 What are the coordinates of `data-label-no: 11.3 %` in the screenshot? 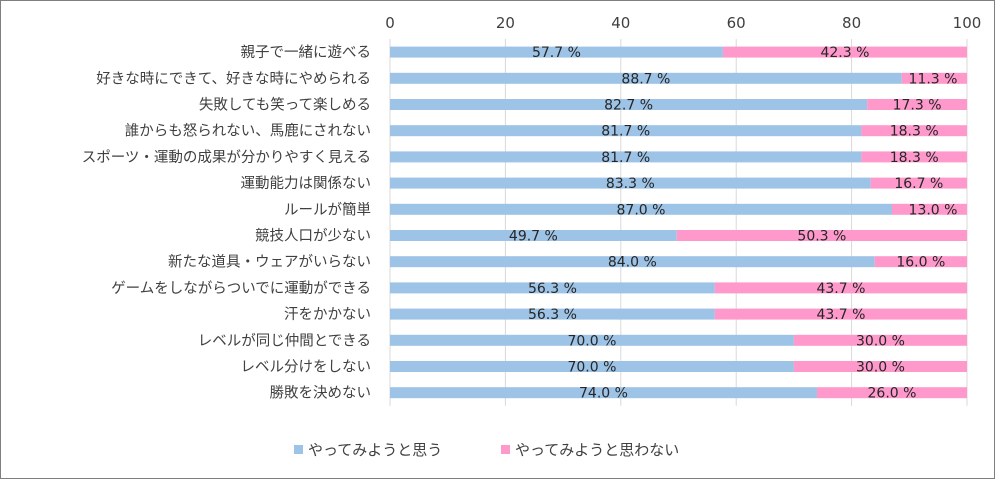 It's located at (933, 79).